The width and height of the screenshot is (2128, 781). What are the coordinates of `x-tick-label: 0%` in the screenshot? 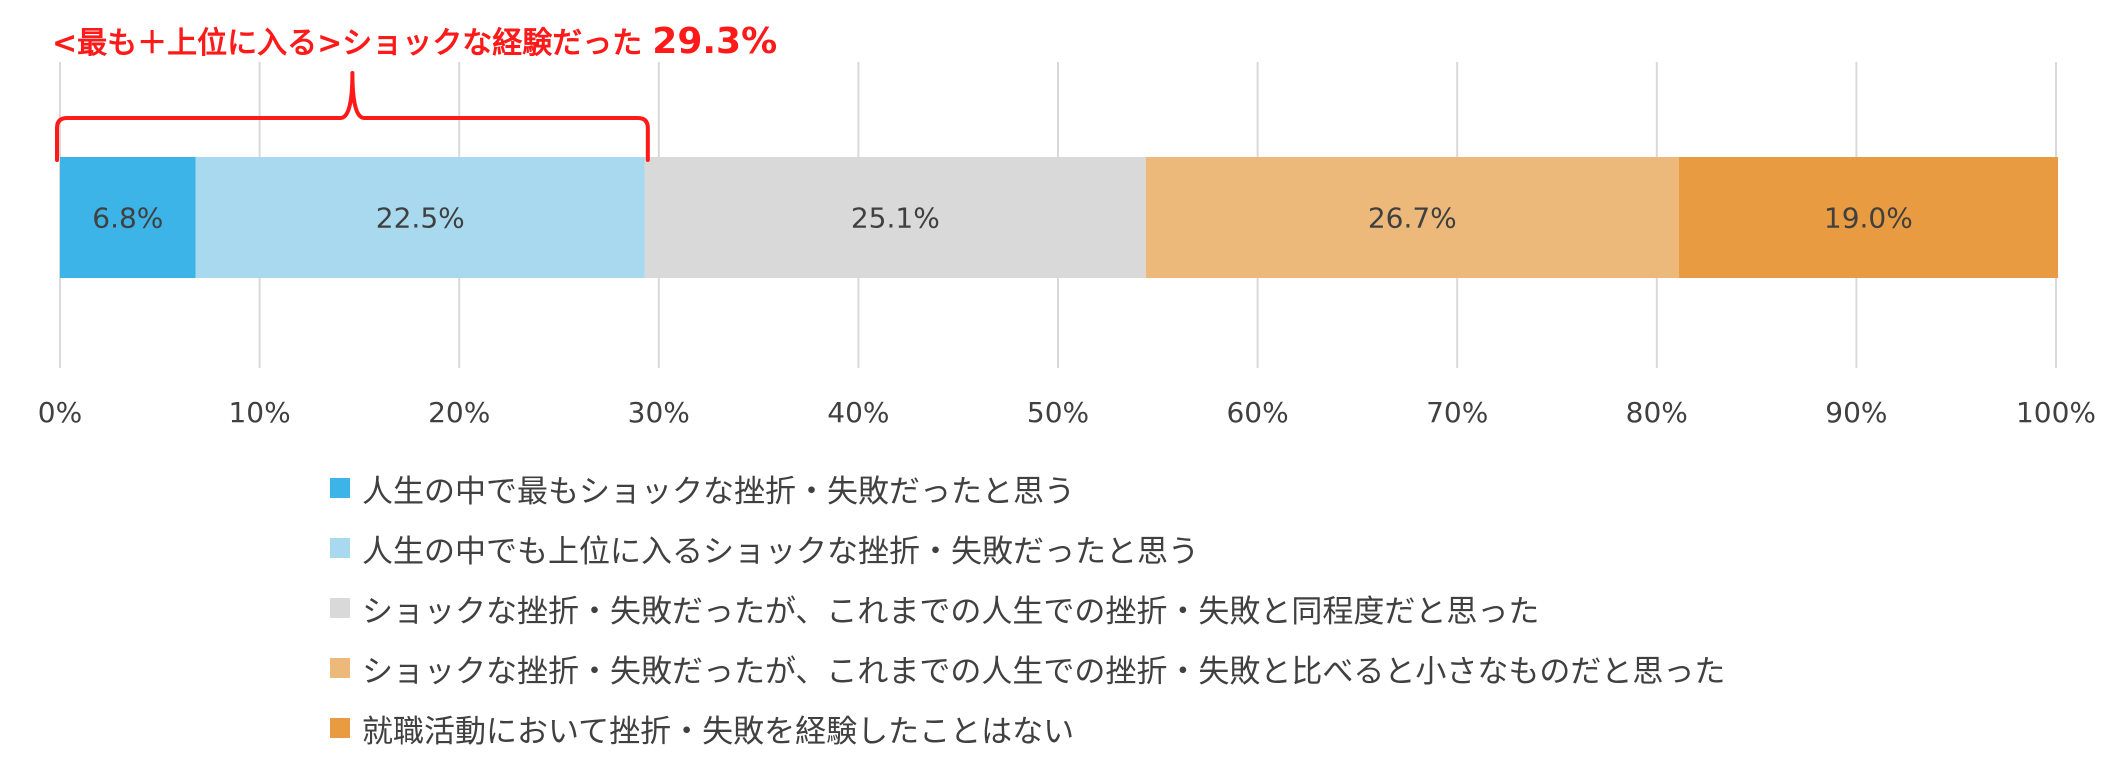 It's located at (60, 412).